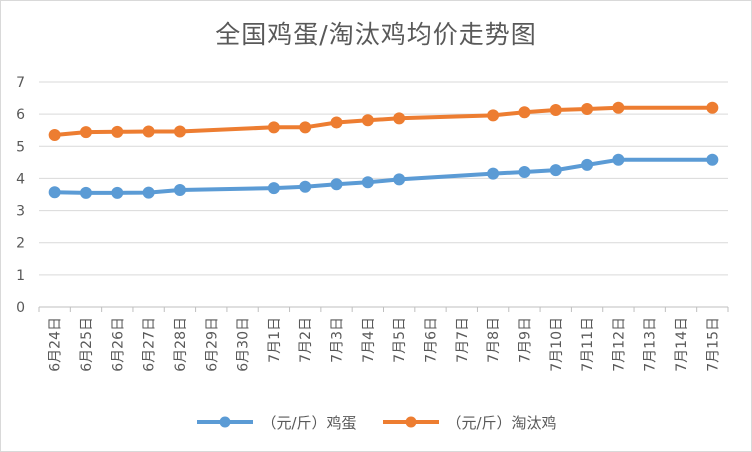 The height and width of the screenshot is (452, 752). I want to click on x-tick-label: 7月5日, so click(400, 340).